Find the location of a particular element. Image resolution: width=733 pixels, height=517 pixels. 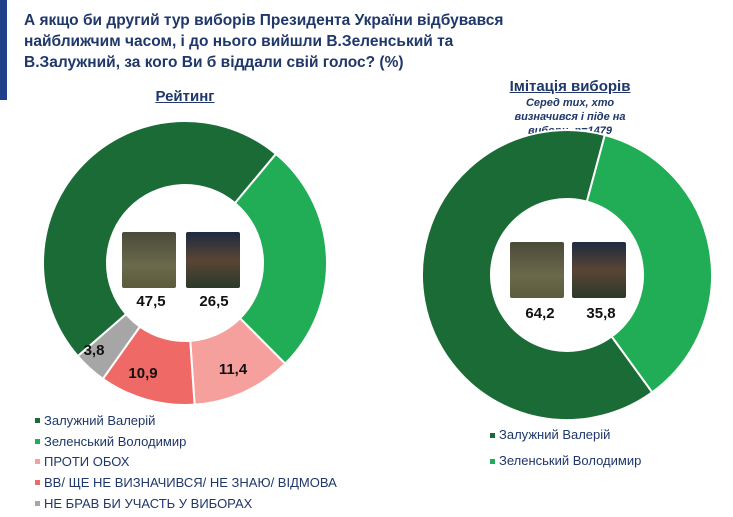

legend-item: НЕ БРАВ БИ УЧАСТЬ У ВИБОРАХ is located at coordinates (186, 503).